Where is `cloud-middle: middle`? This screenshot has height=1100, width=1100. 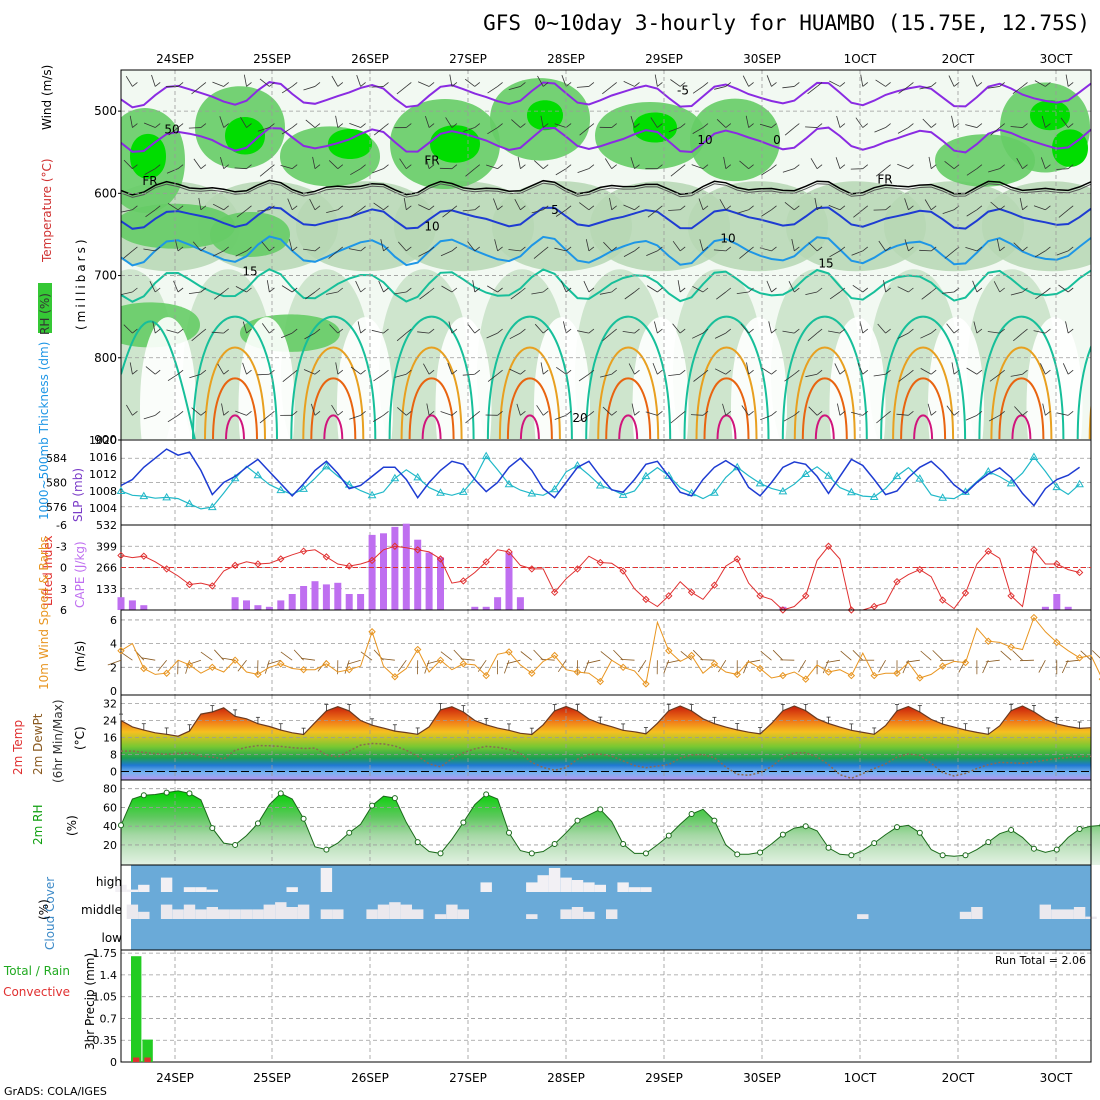 cloud-middle: middle is located at coordinates (101, 910).